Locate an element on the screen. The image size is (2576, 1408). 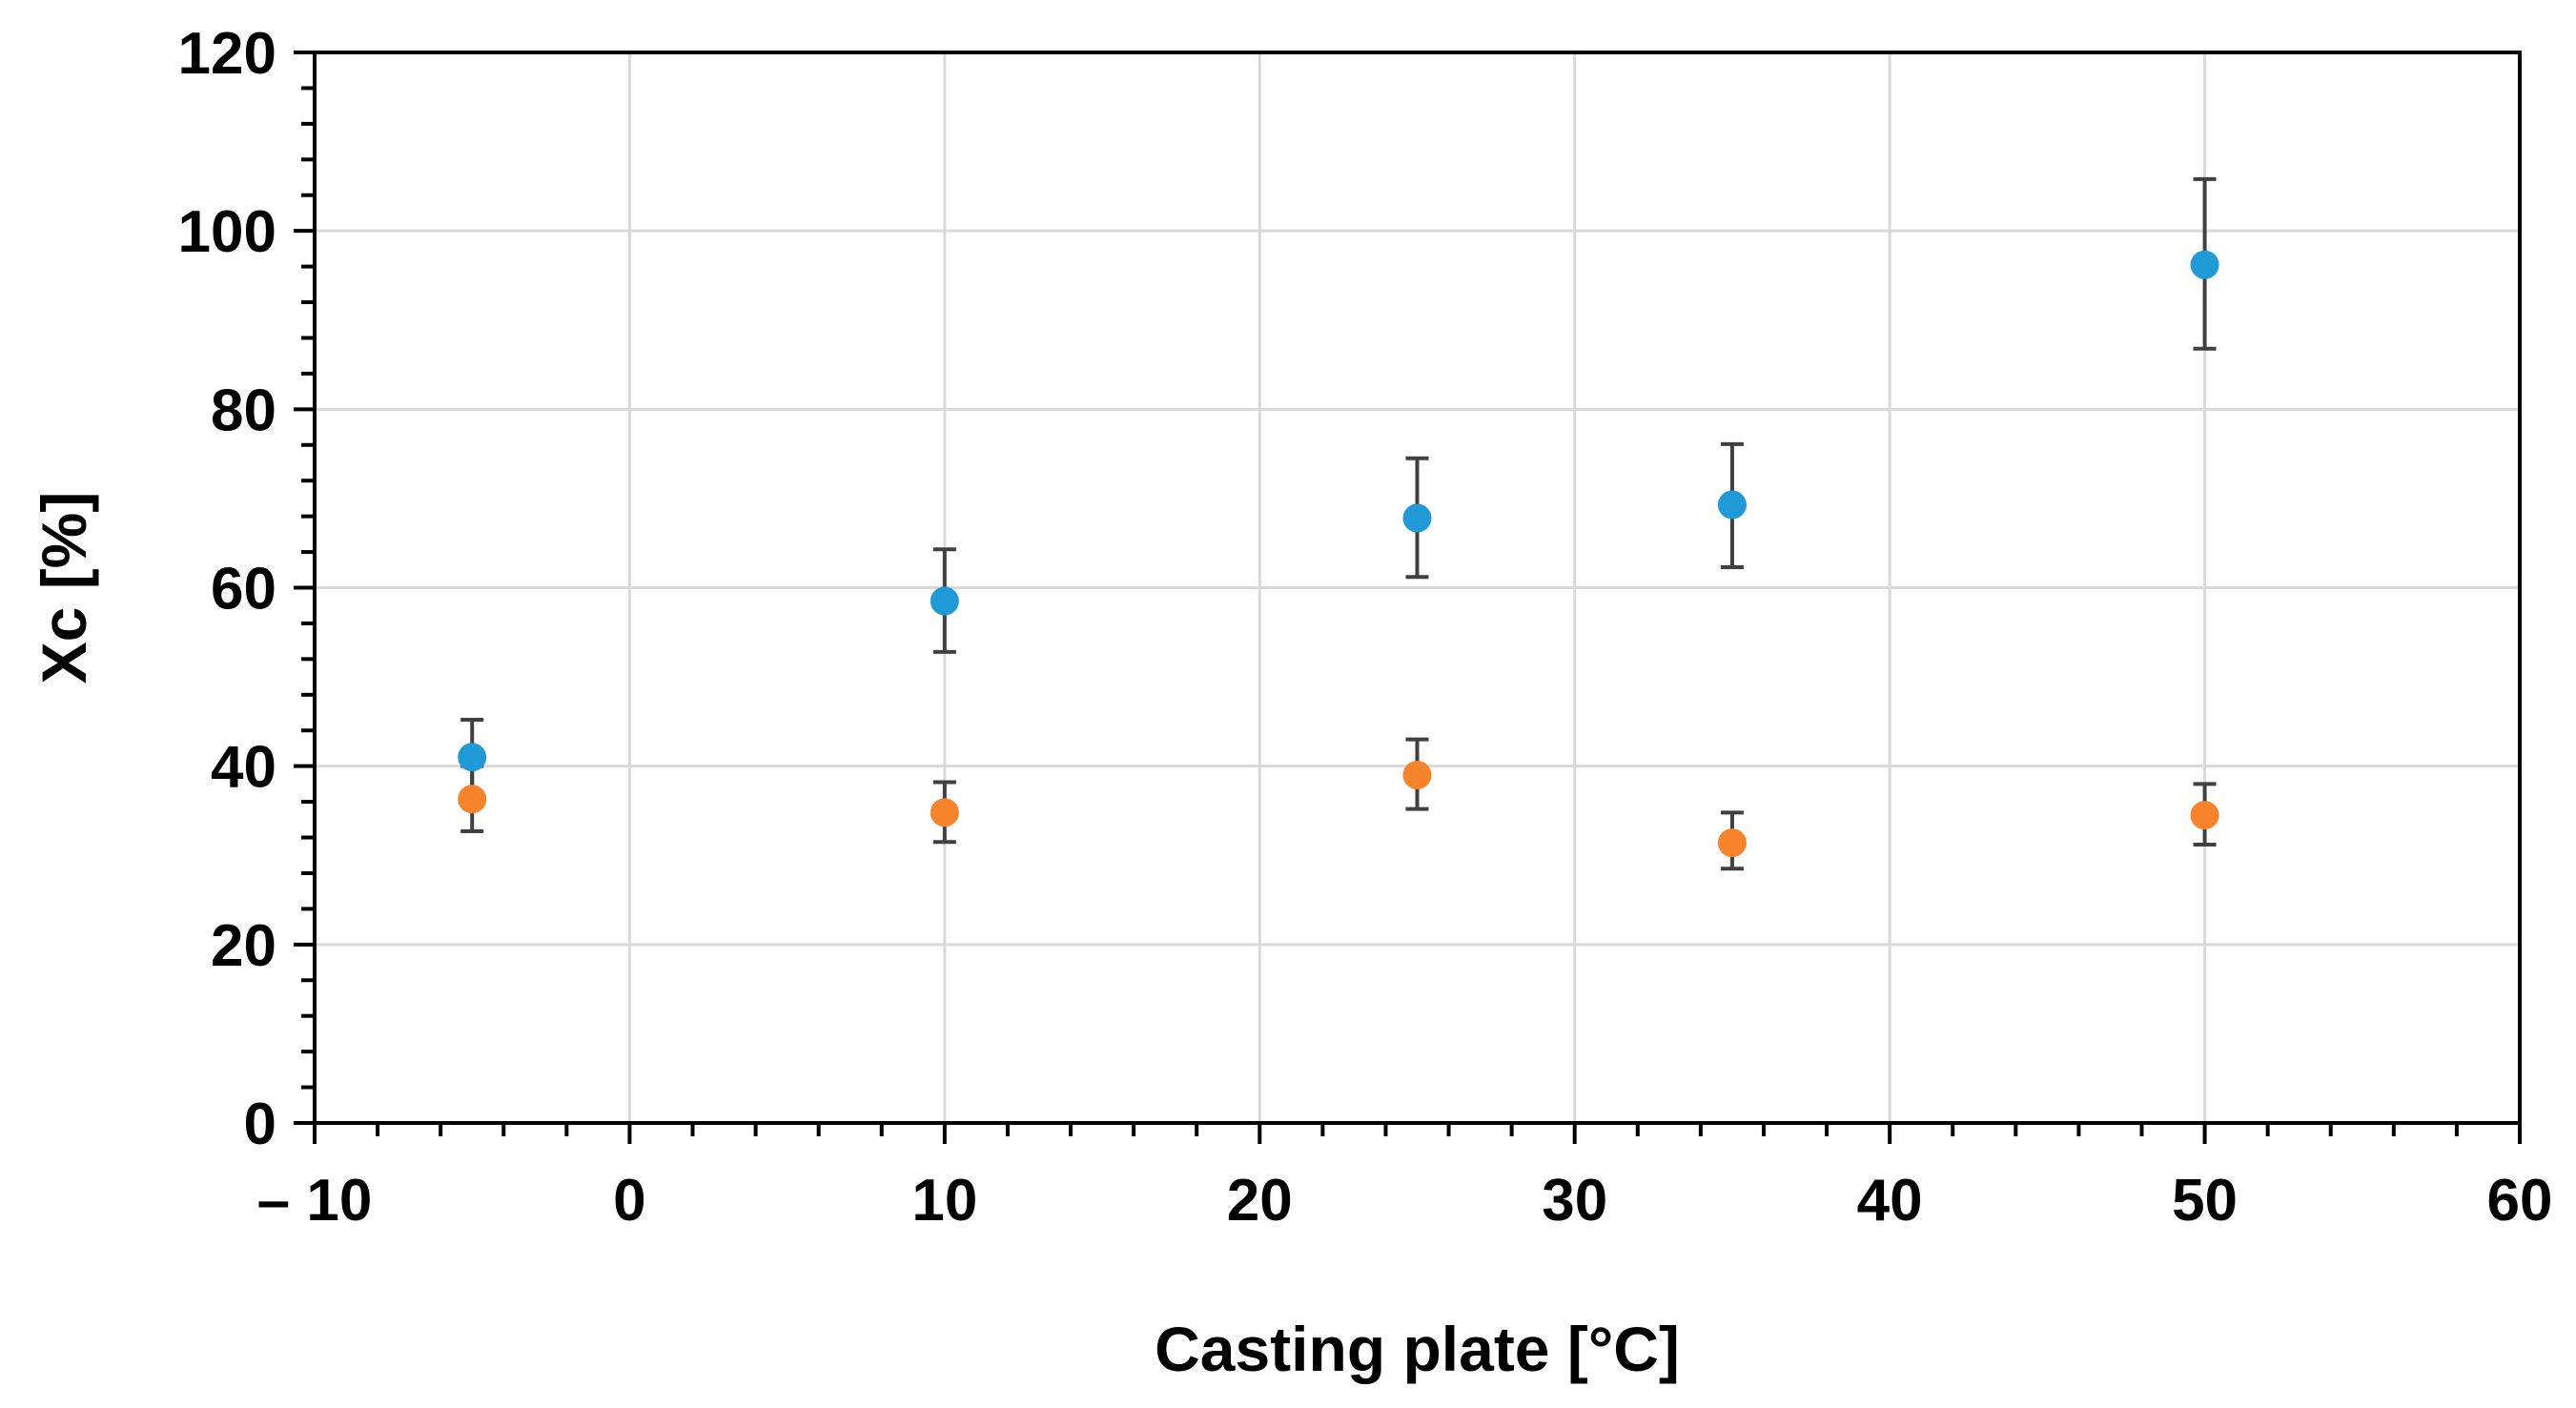
y-tick-label-4: 80 is located at coordinates (244, 411).